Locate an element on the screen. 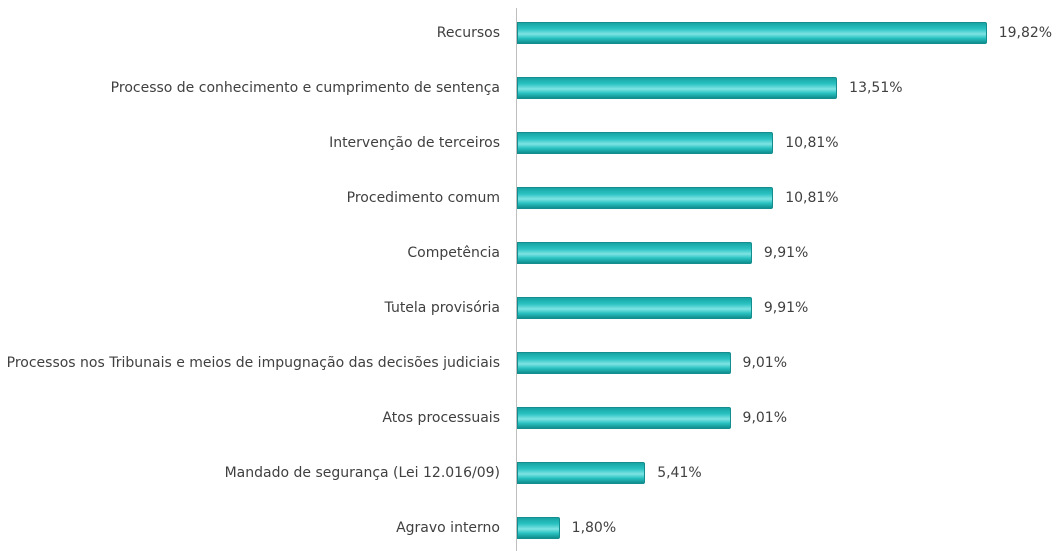  category-label: Tutela provisória is located at coordinates (442, 308).